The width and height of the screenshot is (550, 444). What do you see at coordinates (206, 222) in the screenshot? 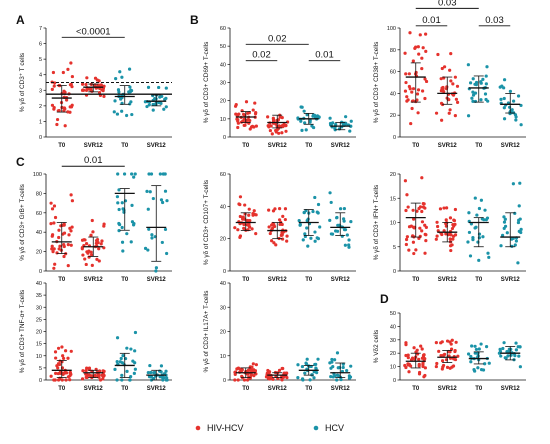
I see `y-axis-label: % γδ of CD3+ CD107+ T-cells` at bounding box center [206, 222].